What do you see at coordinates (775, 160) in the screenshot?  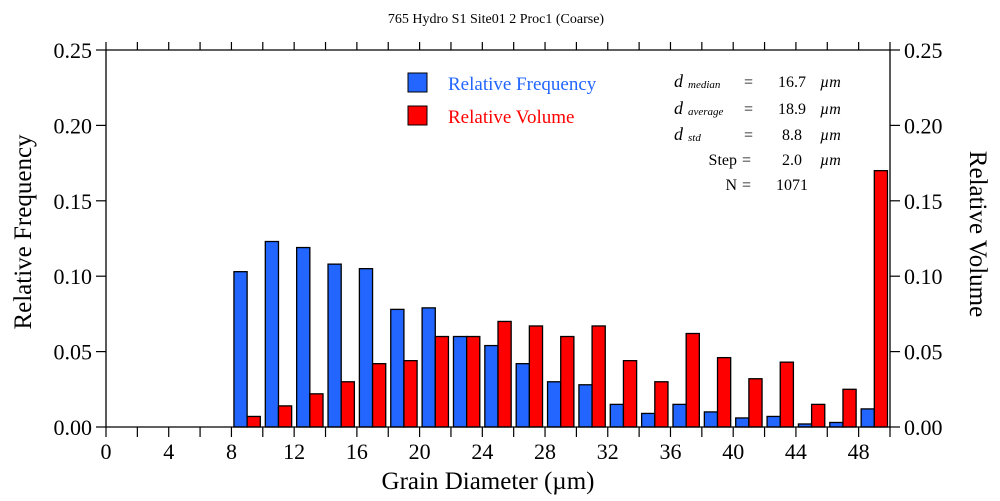 I see `stat-row-step: Step = 2.0 µm` at bounding box center [775, 160].